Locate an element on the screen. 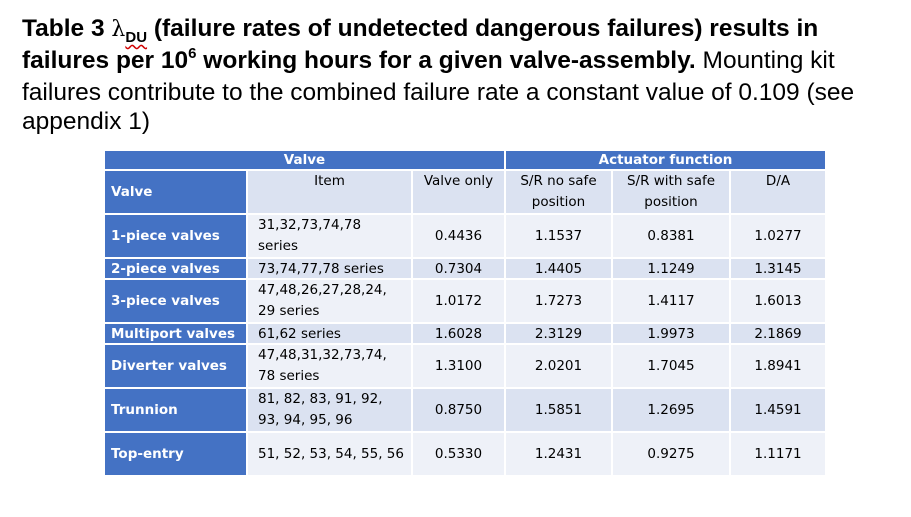  row-valve: Top-entry is located at coordinates (175, 454).